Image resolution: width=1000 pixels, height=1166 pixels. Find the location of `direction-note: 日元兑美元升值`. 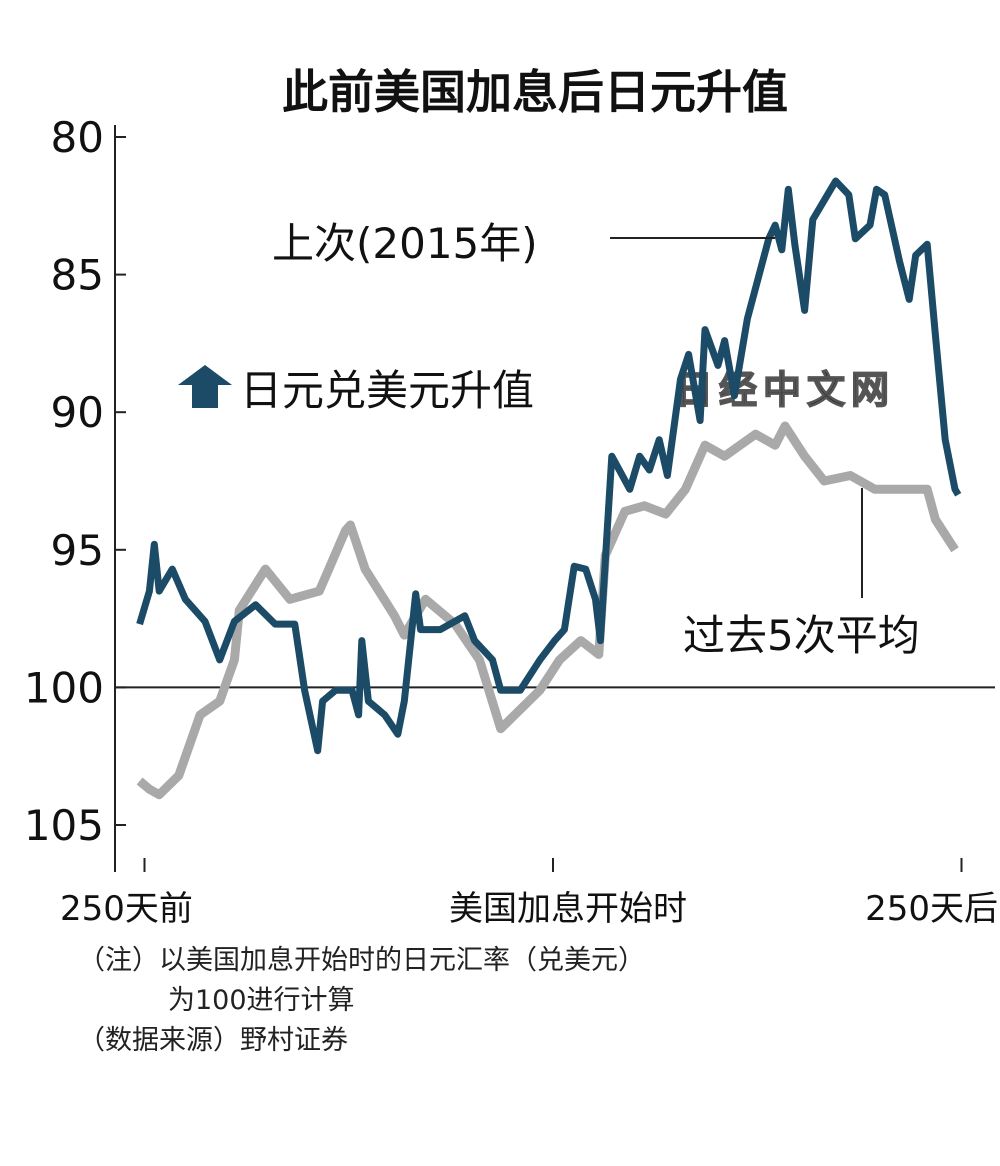

direction-note: 日元兑美元升值 is located at coordinates (387, 390).